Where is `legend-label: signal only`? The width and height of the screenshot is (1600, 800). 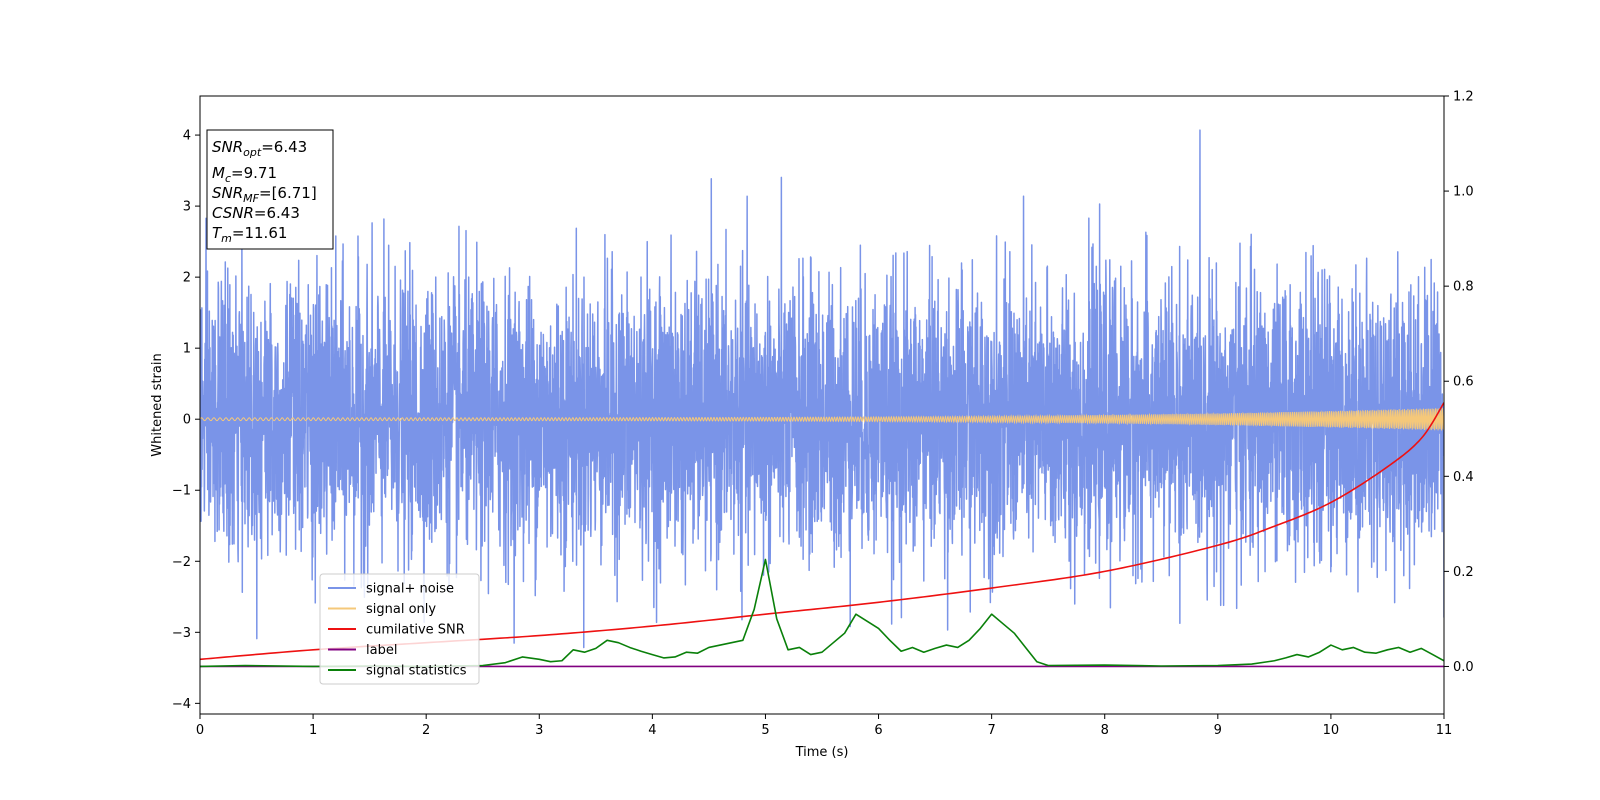
legend-label: signal only is located at coordinates (401, 609).